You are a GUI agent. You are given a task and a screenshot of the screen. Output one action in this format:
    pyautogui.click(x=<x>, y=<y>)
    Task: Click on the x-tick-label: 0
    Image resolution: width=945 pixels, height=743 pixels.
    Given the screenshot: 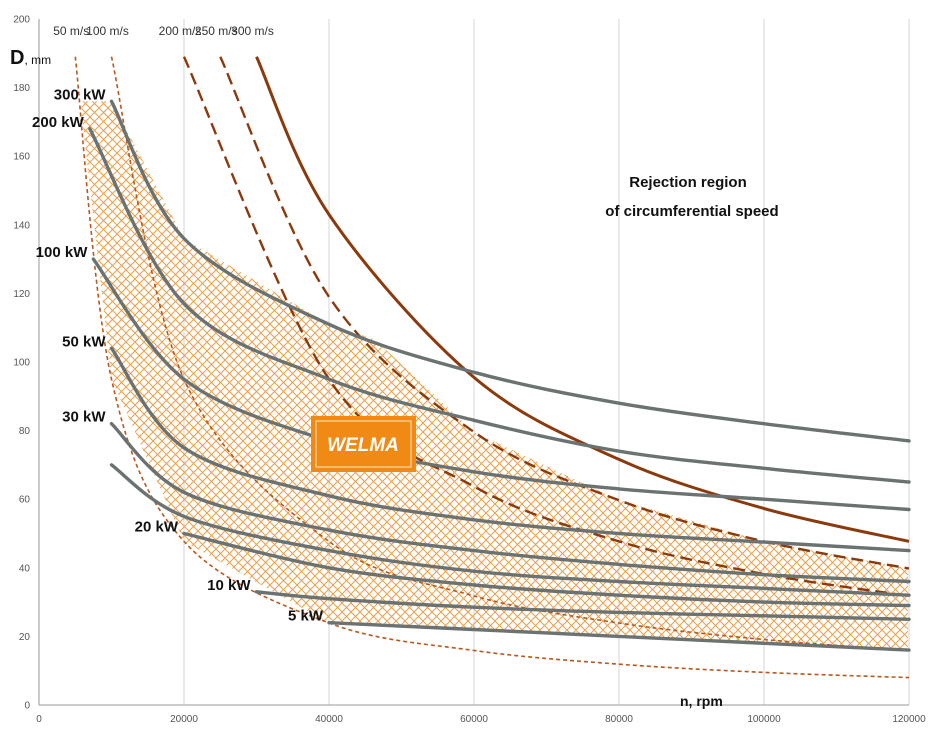 What is the action you would take?
    pyautogui.click(x=39, y=719)
    